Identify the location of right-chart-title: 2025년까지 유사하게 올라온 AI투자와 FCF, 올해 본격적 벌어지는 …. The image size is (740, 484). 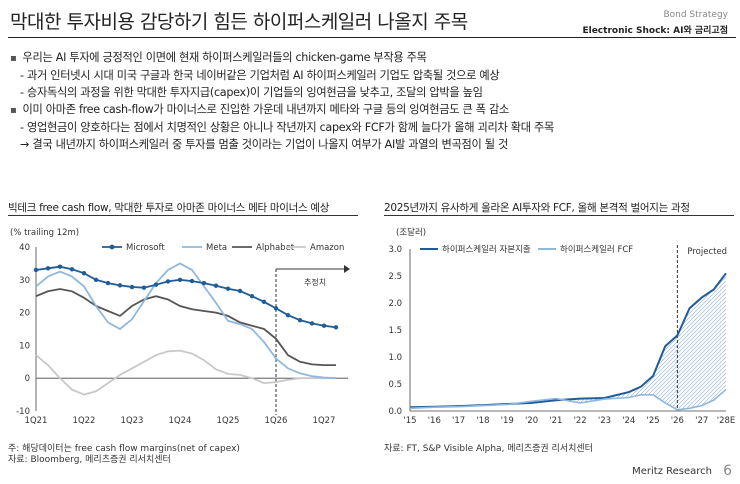
(537, 208).